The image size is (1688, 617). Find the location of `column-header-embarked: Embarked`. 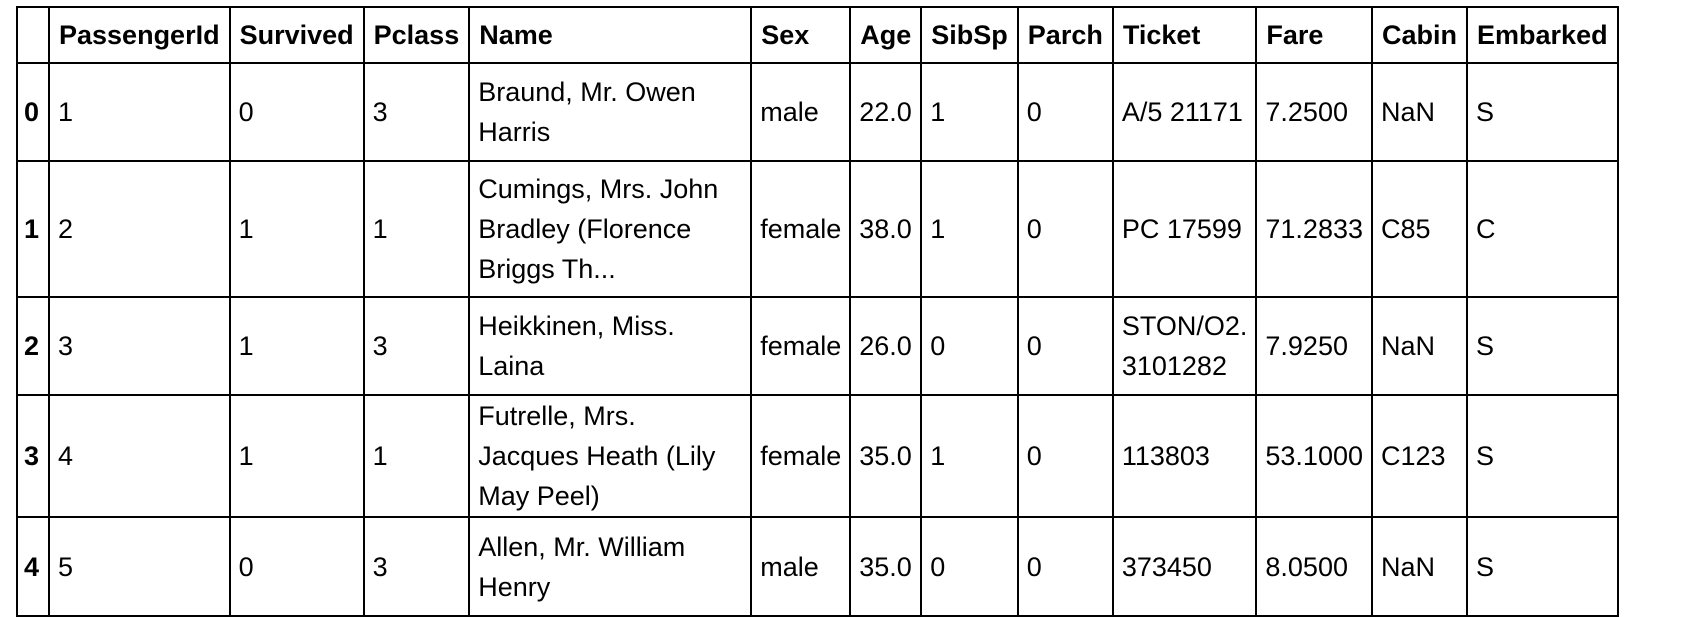

column-header-embarked: Embarked is located at coordinates (1542, 35).